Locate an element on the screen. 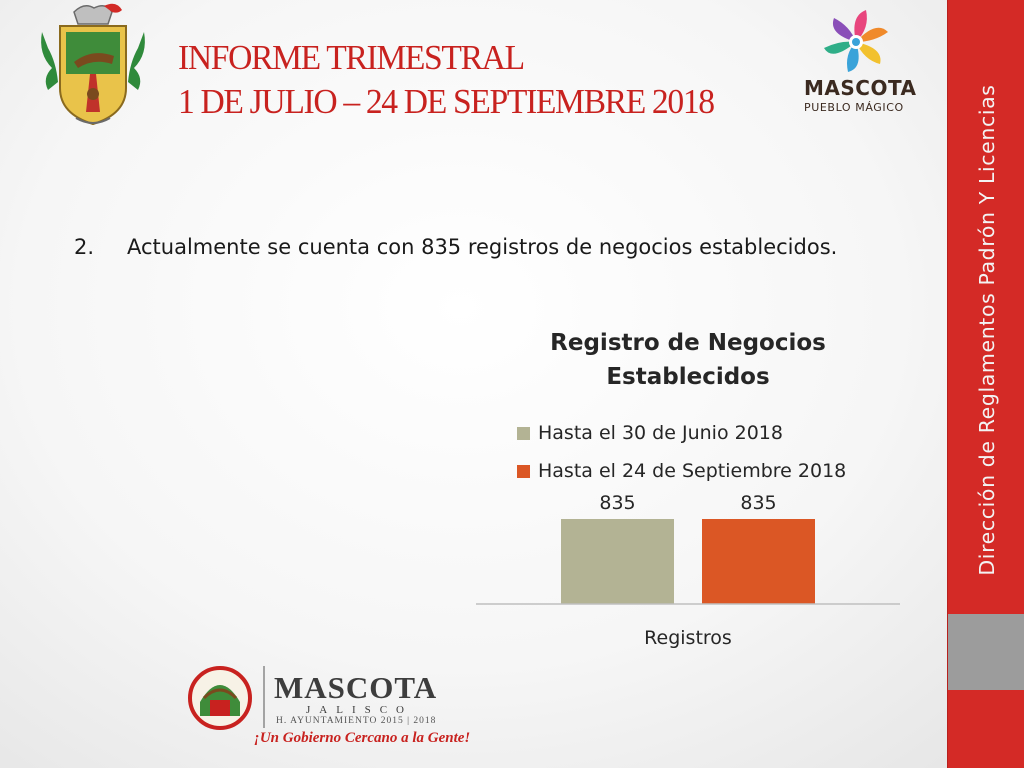  pueblo-magico-flower-icon is located at coordinates (856, 41).